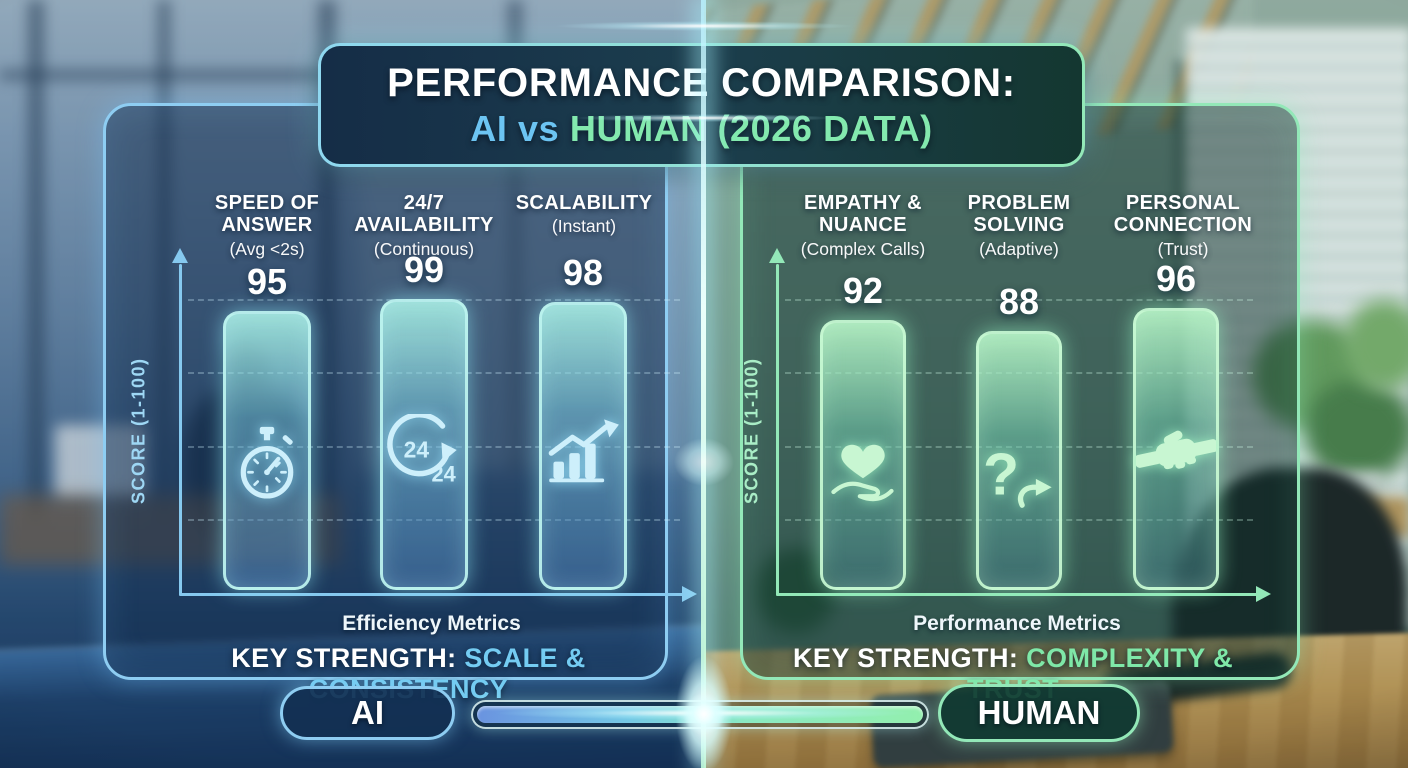  What do you see at coordinates (746, 128) in the screenshot?
I see `title-human-part: HUMAN (2026 DATA)` at bounding box center [746, 128].